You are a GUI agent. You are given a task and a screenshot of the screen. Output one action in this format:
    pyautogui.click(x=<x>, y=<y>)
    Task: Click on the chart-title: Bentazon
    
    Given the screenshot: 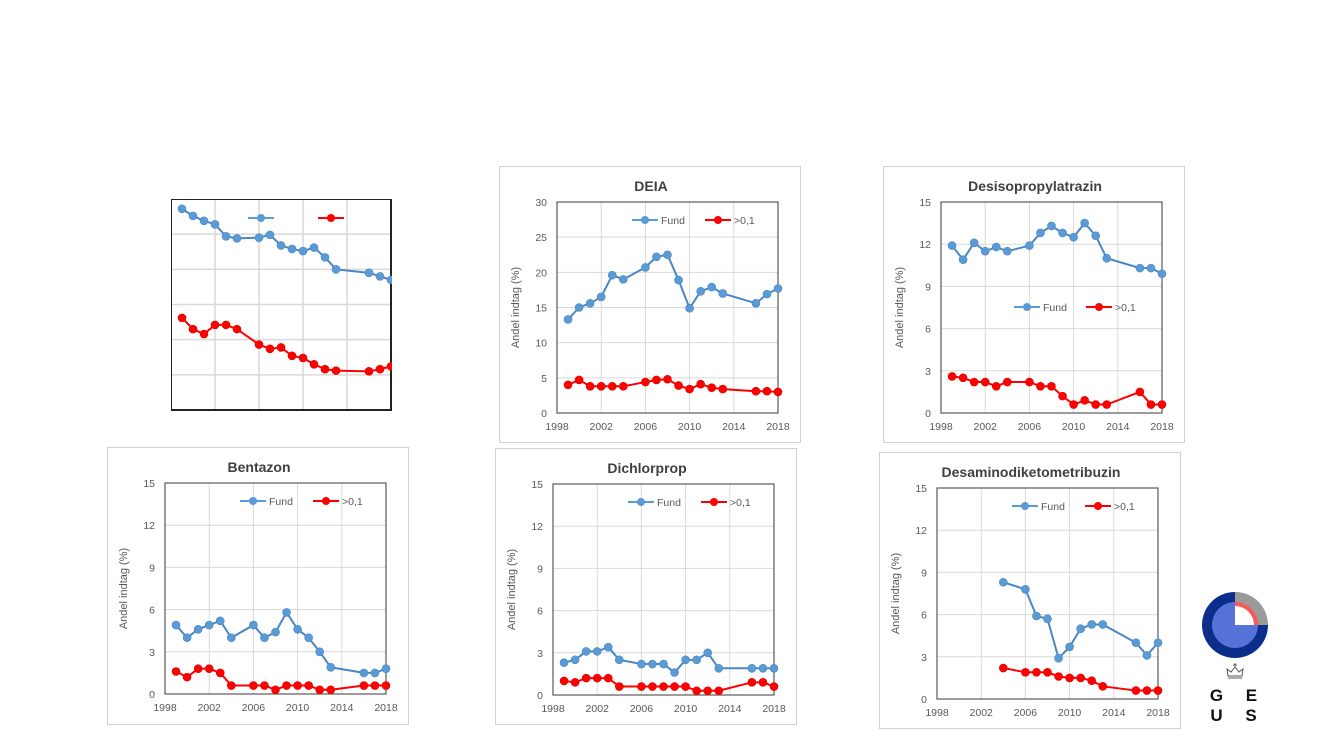 What is the action you would take?
    pyautogui.click(x=259, y=467)
    